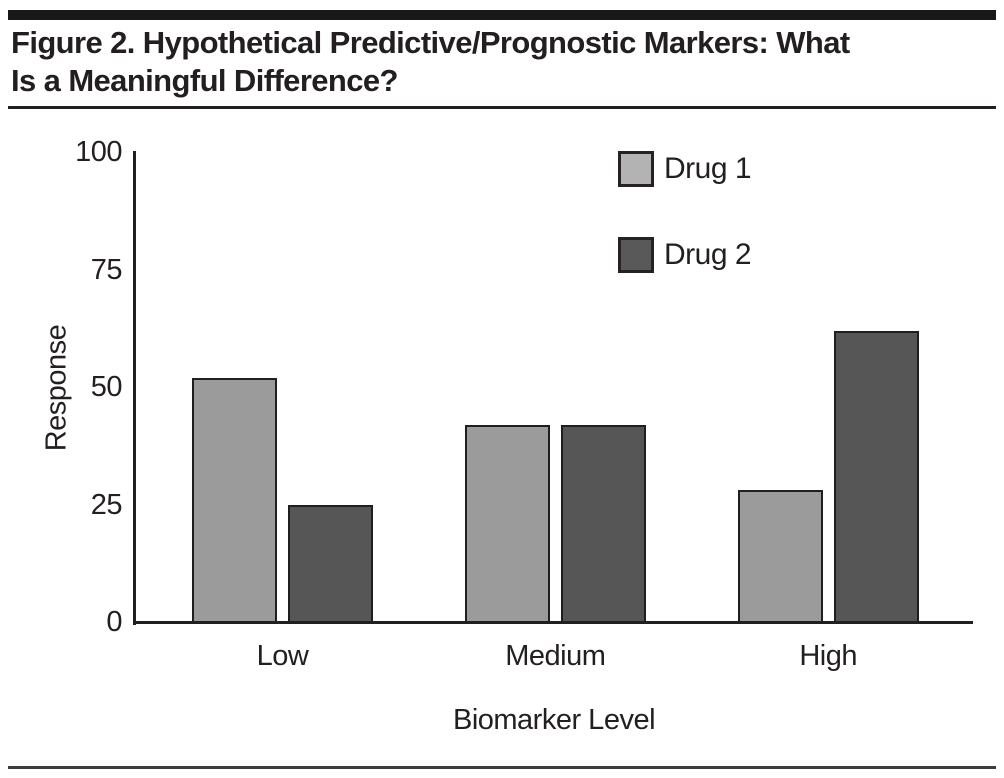 This screenshot has width=1004, height=778. Describe the element at coordinates (636, 169) in the screenshot. I see `legend-swatch-drug1` at that location.